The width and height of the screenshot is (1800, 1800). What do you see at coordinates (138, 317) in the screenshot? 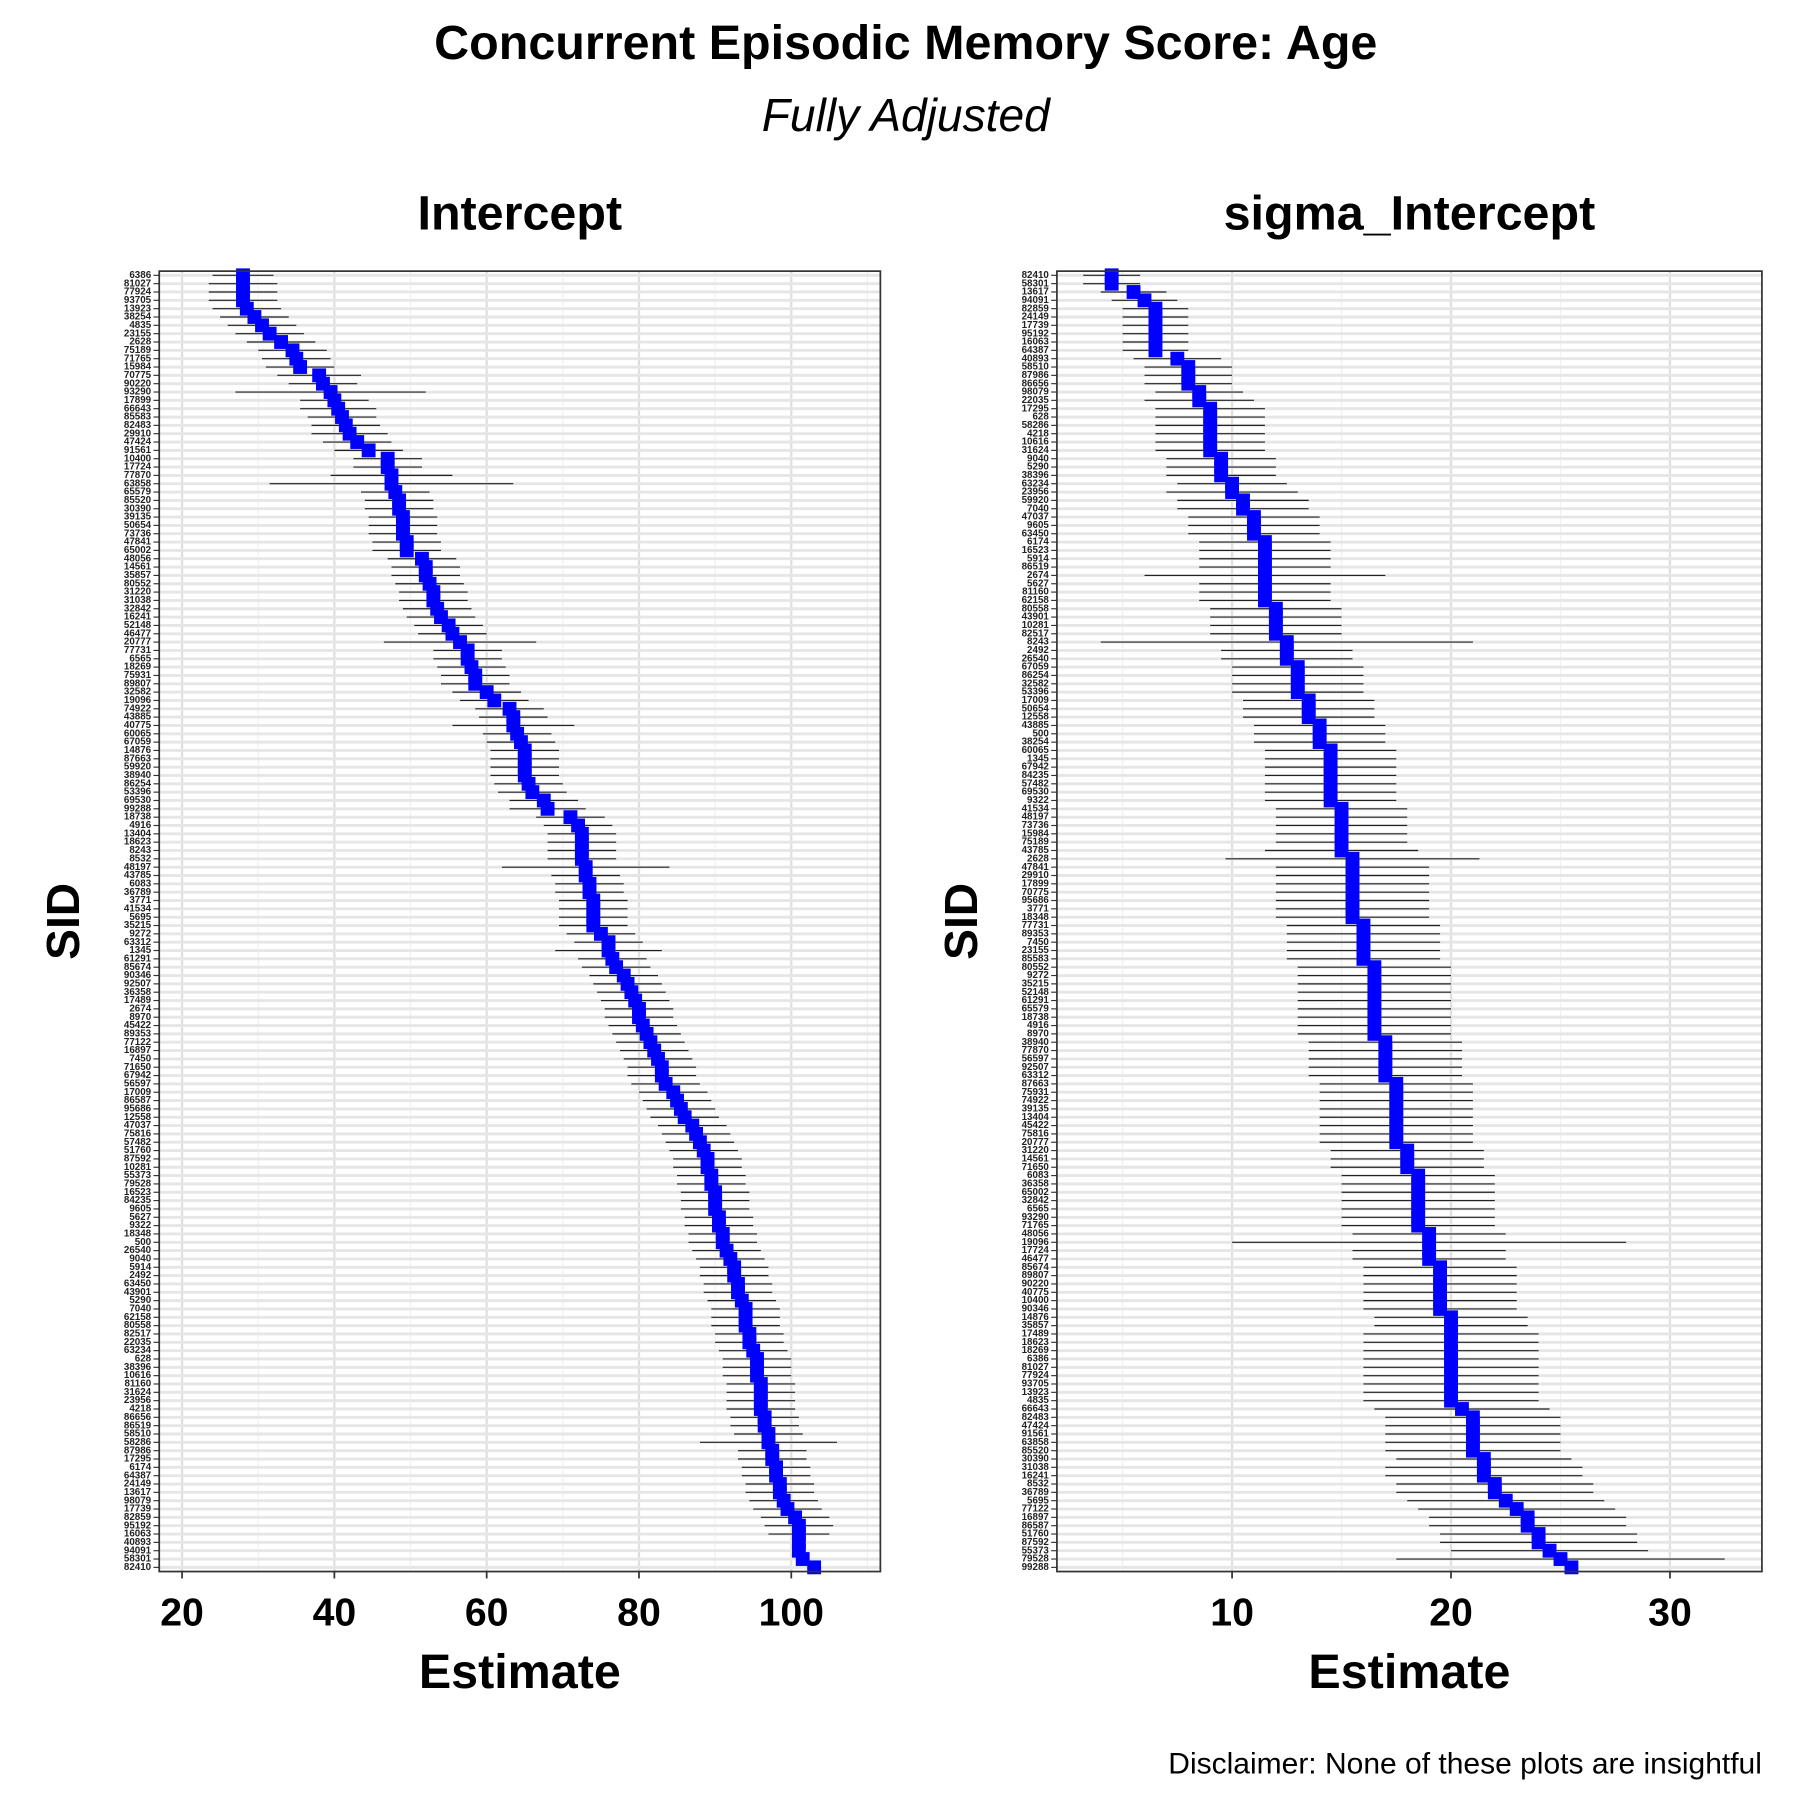
I see `y-tick-label: 38254` at bounding box center [138, 317].